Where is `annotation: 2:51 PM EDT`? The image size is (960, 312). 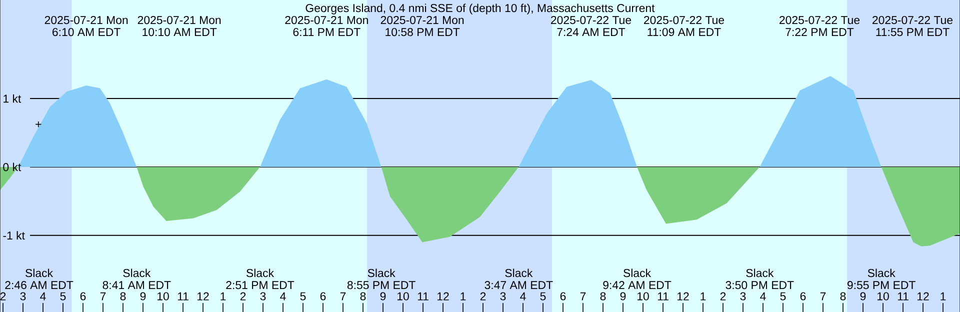
annotation: 2:51 PM EDT is located at coordinates (260, 285).